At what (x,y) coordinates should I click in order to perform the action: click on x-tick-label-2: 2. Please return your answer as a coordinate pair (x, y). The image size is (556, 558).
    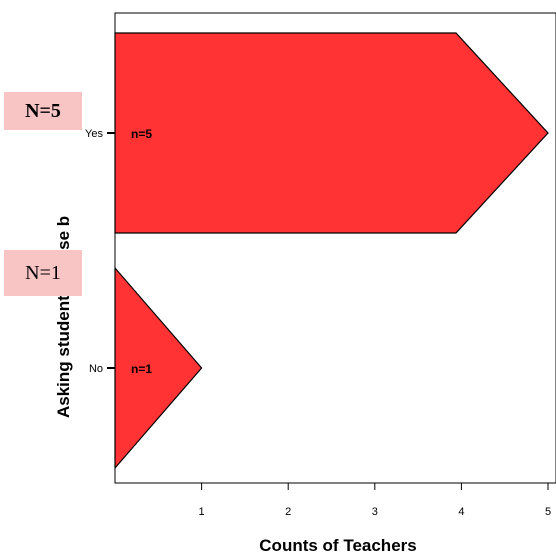
    Looking at the image, I should click on (288, 512).